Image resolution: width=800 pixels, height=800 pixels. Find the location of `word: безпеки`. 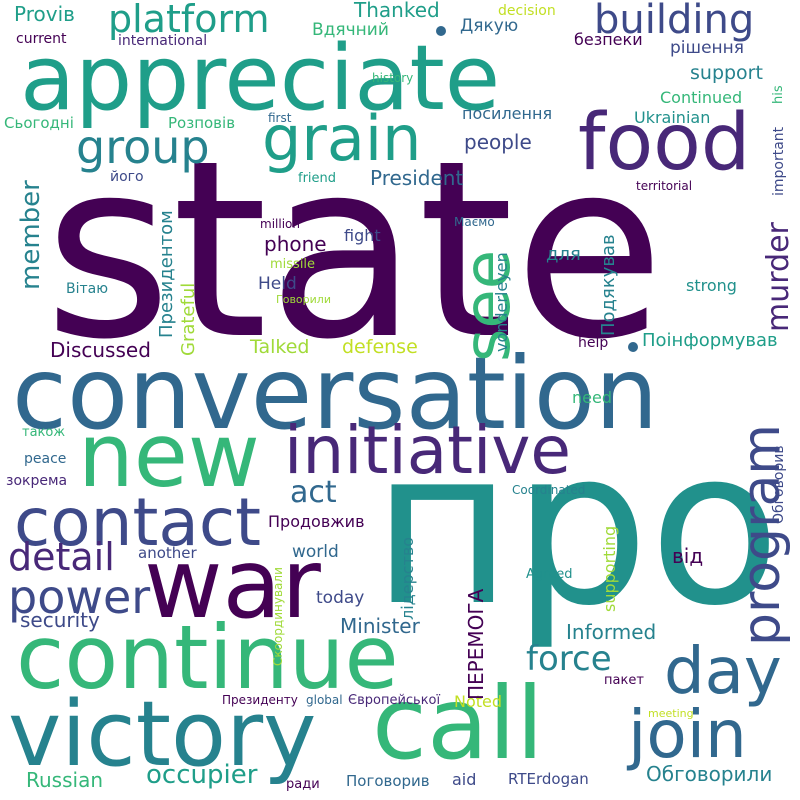

word: безпеки is located at coordinates (608, 39).